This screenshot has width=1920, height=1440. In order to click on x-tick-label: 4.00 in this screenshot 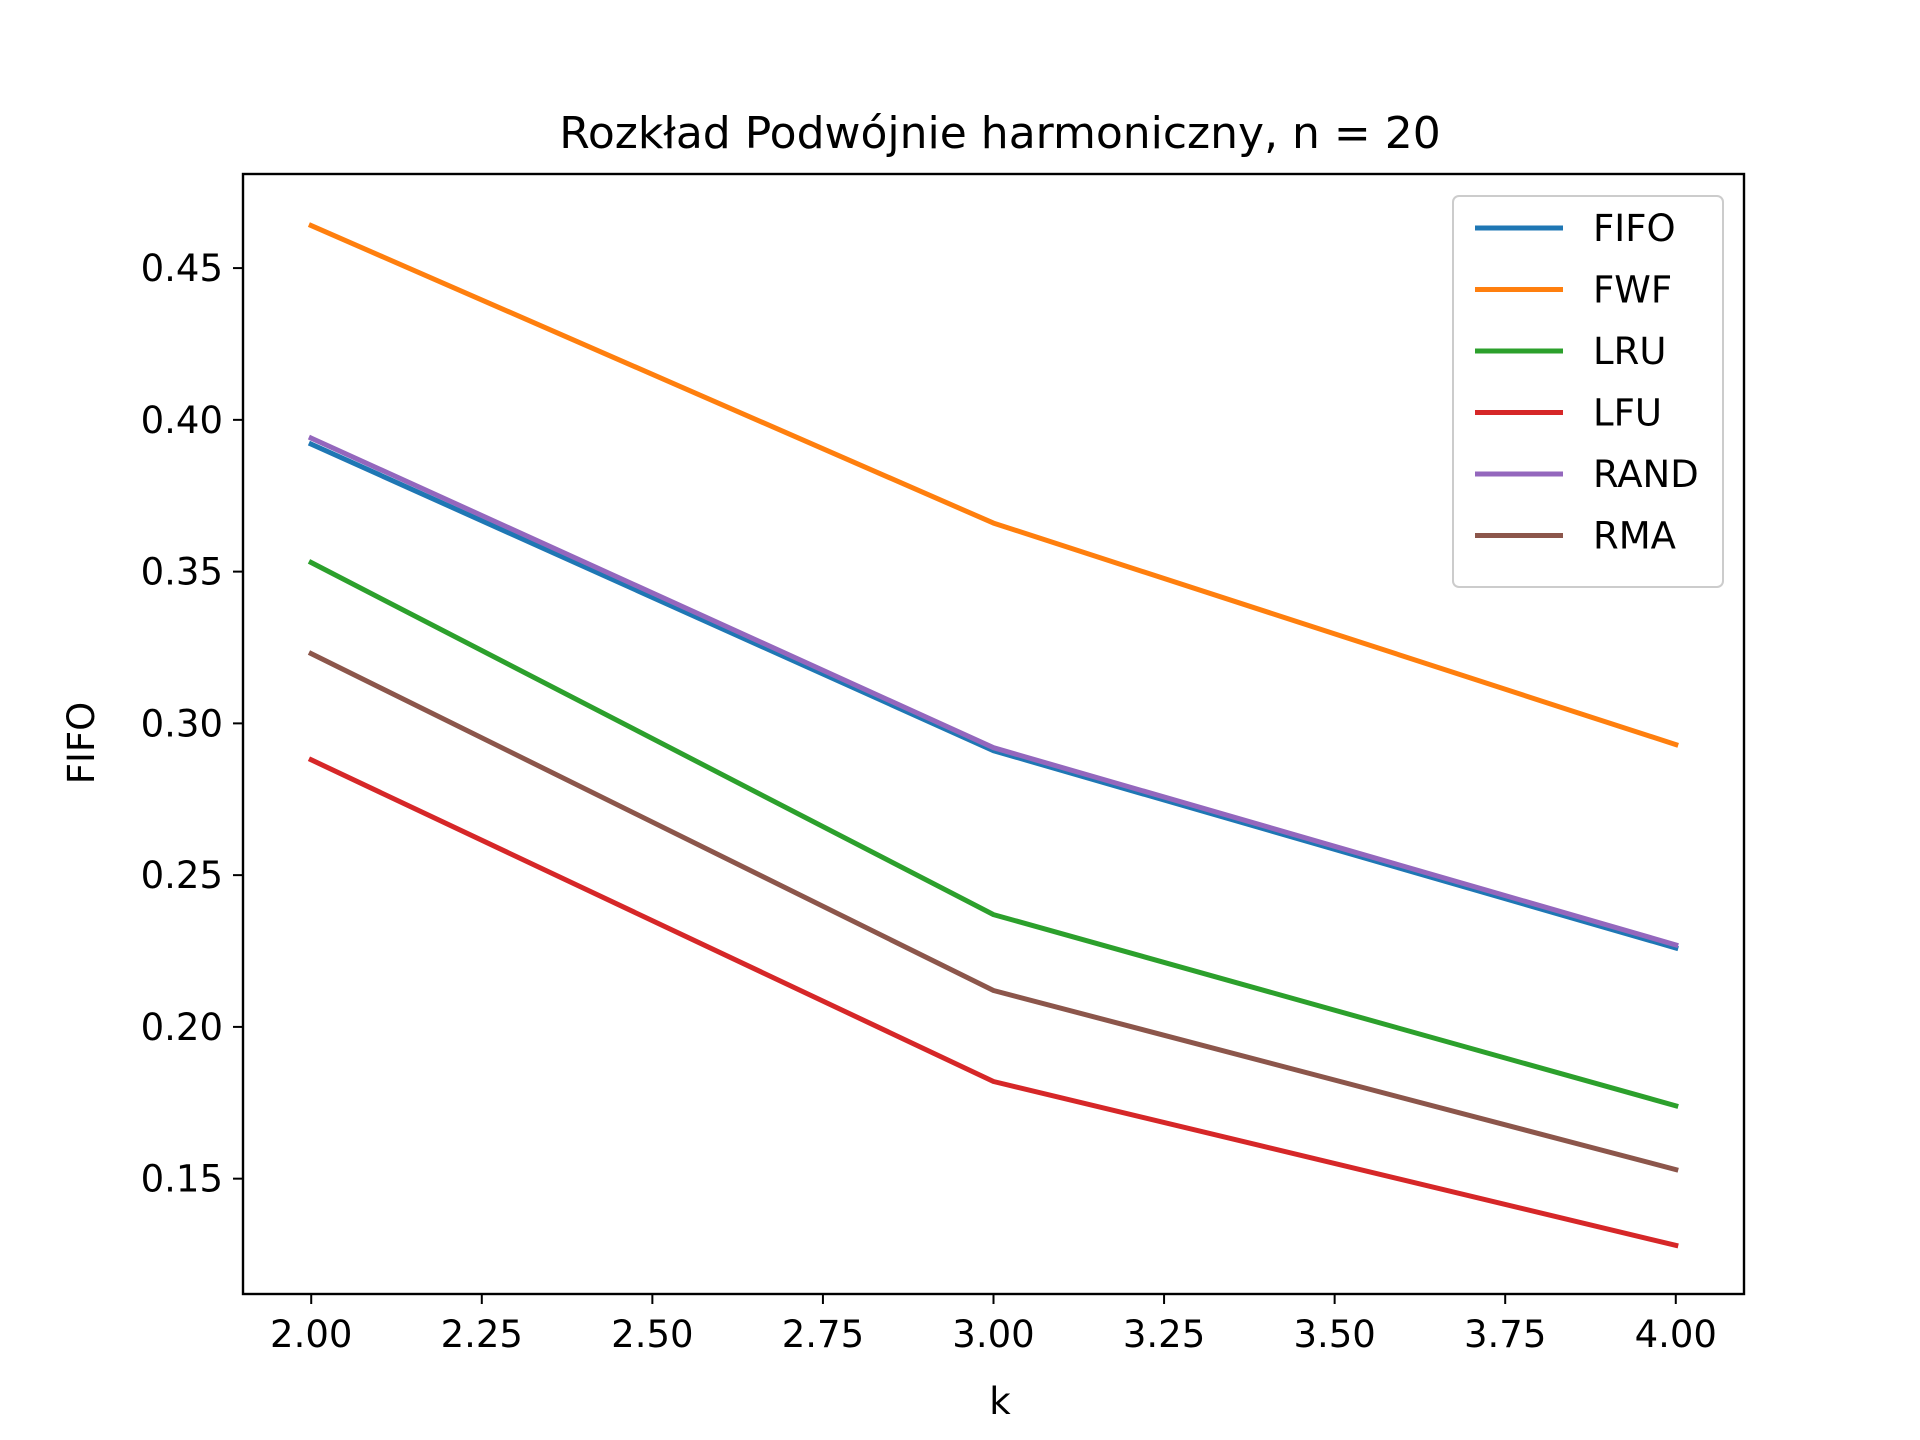, I will do `click(1676, 1334)`.